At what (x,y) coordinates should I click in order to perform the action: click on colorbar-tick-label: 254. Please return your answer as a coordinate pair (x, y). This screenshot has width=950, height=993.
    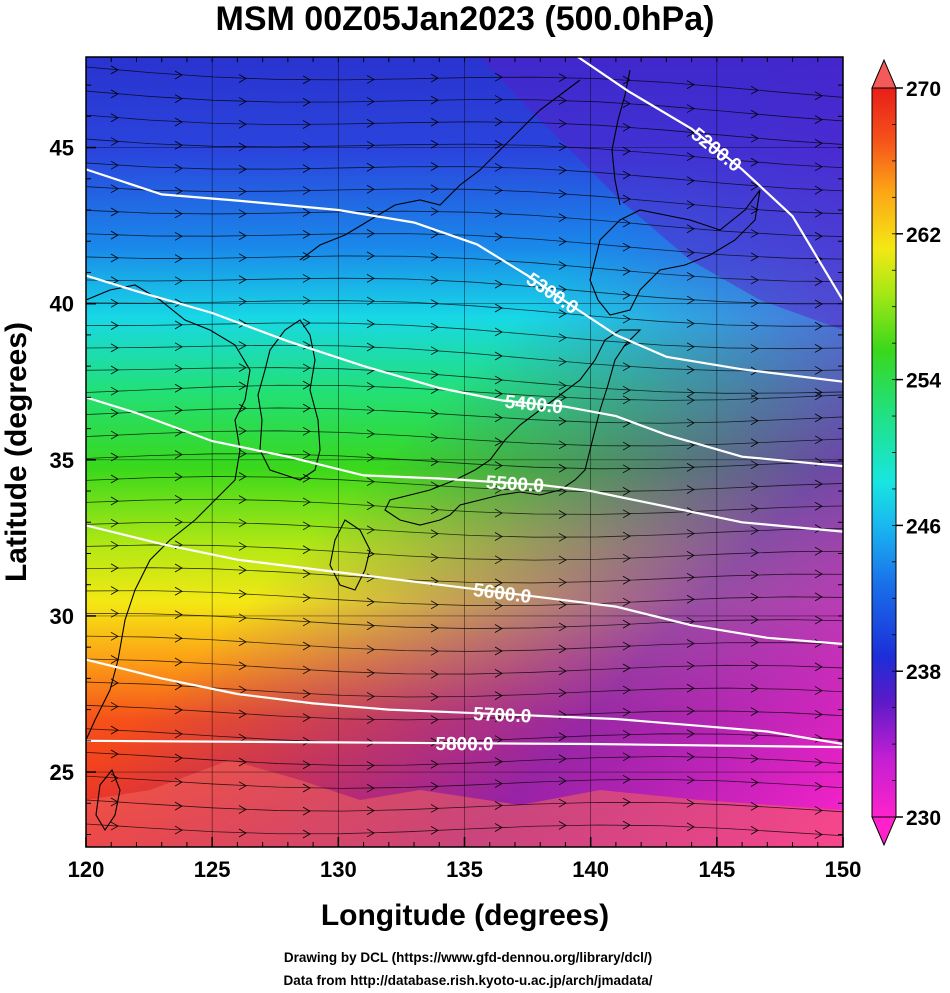
    Looking at the image, I should click on (923, 381).